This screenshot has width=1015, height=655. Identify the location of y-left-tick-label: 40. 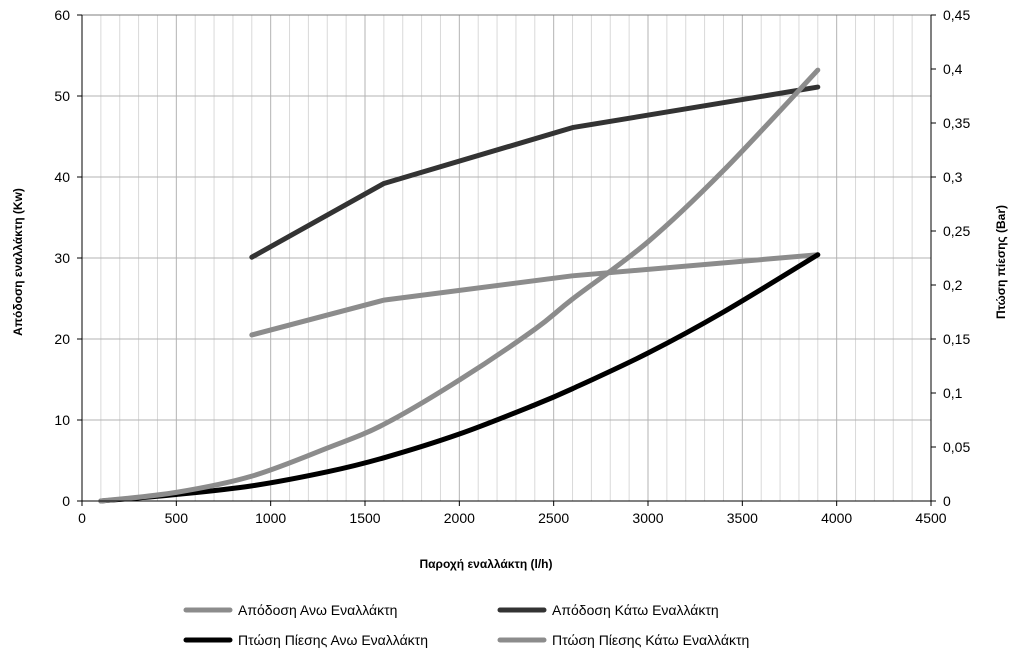
(62, 177).